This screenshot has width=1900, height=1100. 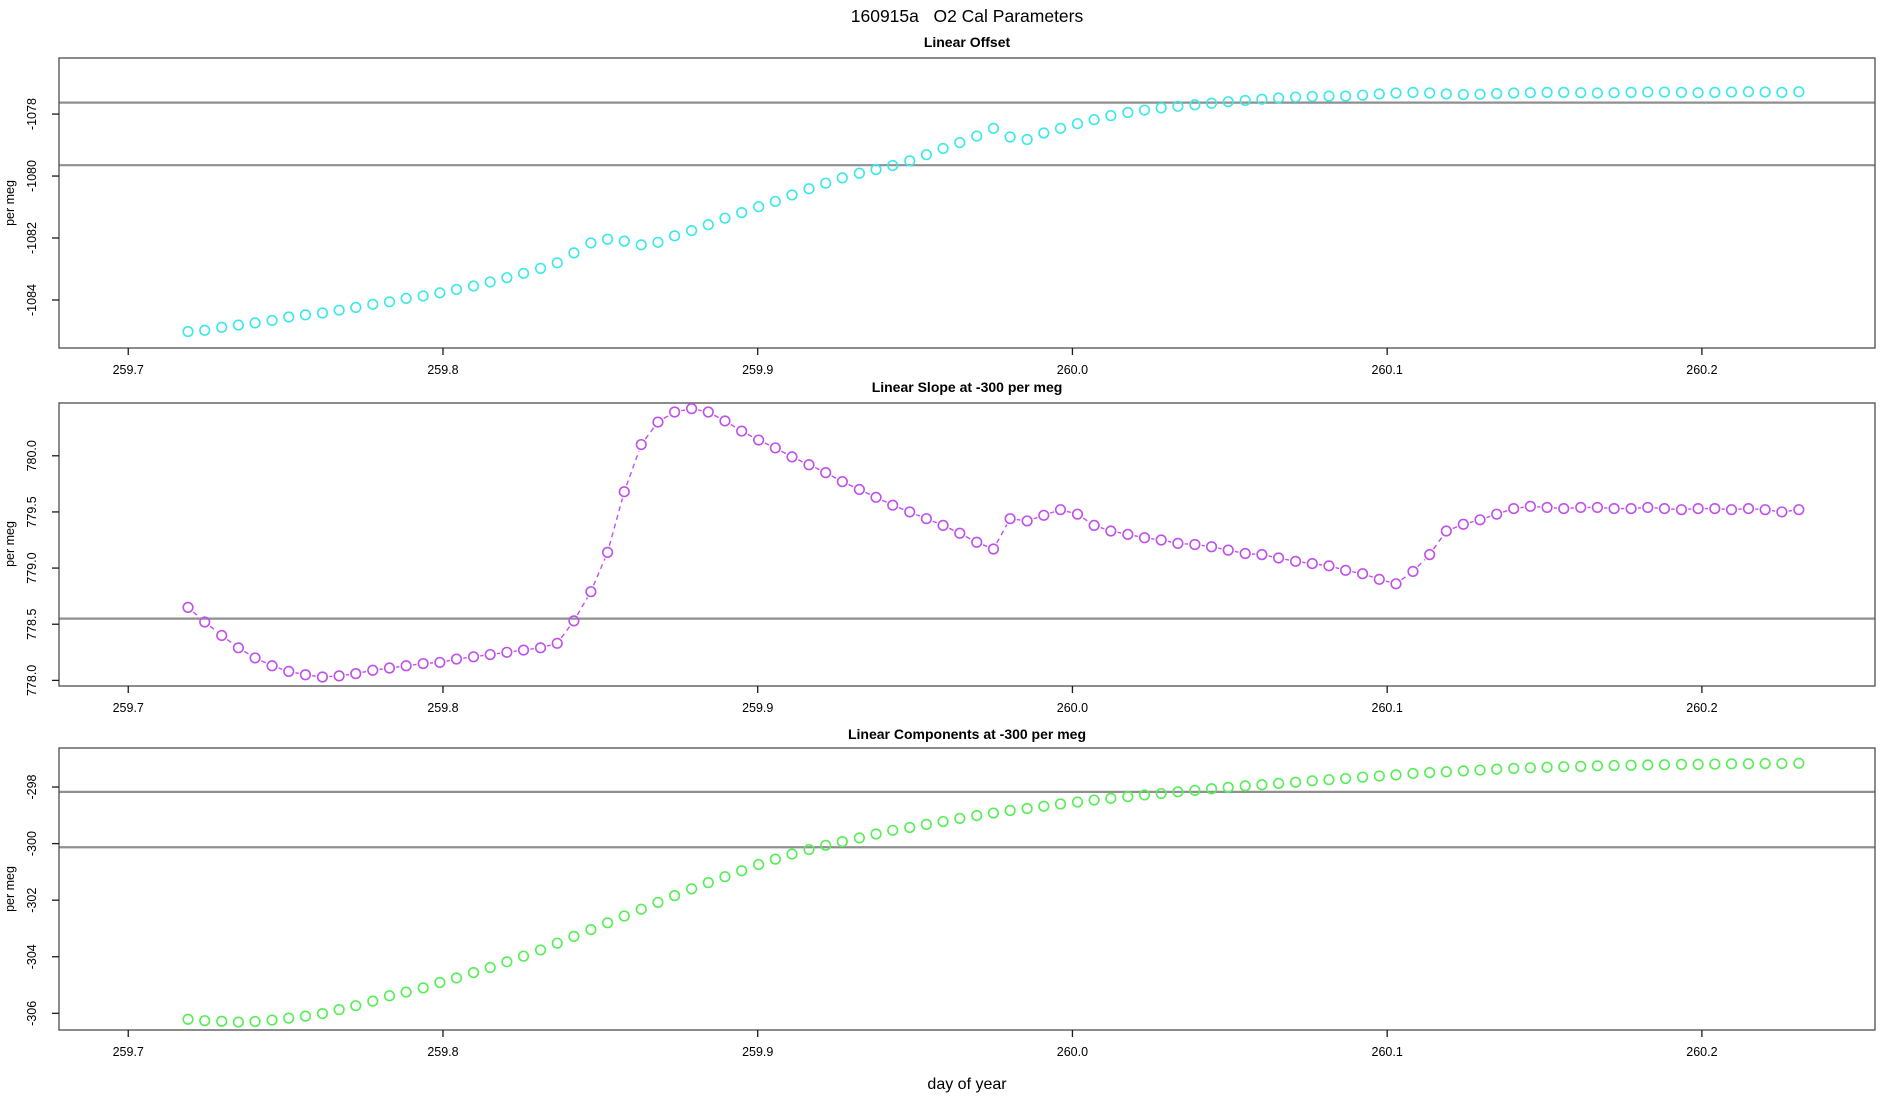 What do you see at coordinates (1701, 1052) in the screenshot?
I see `x-tick-label: 260.2` at bounding box center [1701, 1052].